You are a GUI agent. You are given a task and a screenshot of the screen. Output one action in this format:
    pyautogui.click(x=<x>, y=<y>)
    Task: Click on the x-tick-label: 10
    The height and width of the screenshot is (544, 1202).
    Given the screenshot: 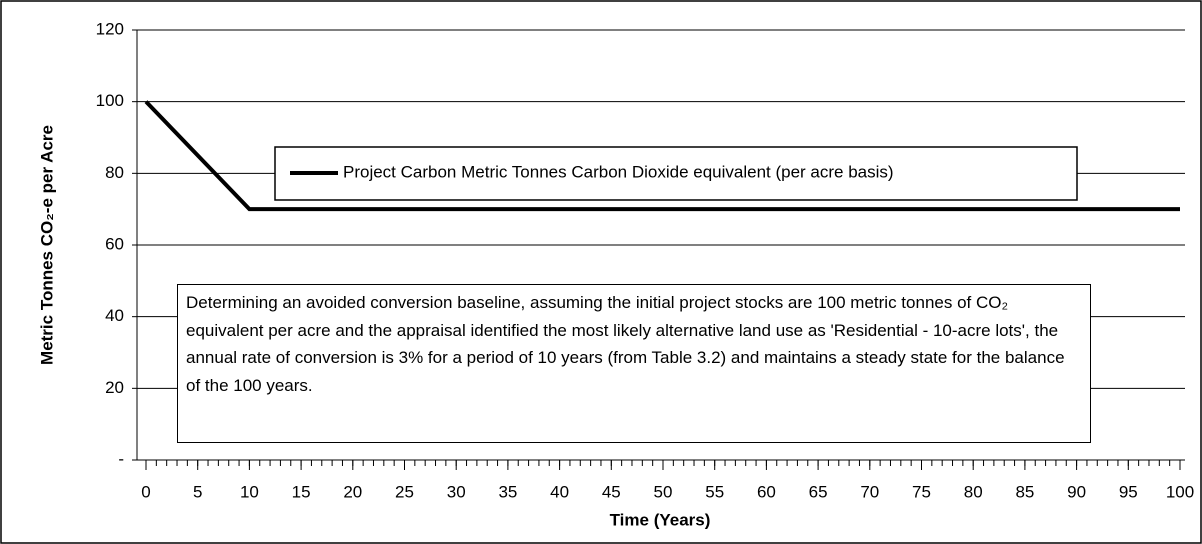 What is the action you would take?
    pyautogui.click(x=249, y=491)
    